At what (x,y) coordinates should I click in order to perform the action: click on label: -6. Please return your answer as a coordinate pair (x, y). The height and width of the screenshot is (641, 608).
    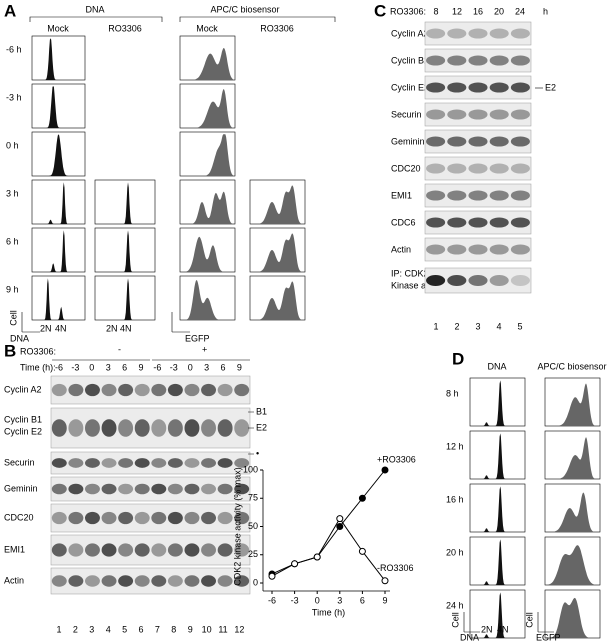
    Looking at the image, I should click on (59, 367).